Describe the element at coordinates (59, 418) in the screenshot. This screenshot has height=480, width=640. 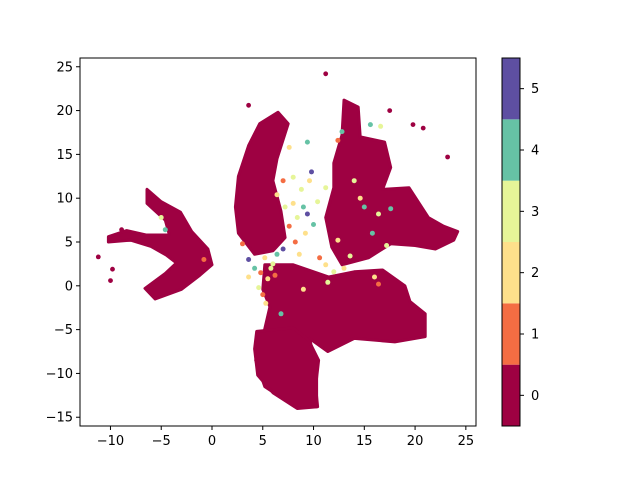
I see `y-tick-label: −15` at that location.